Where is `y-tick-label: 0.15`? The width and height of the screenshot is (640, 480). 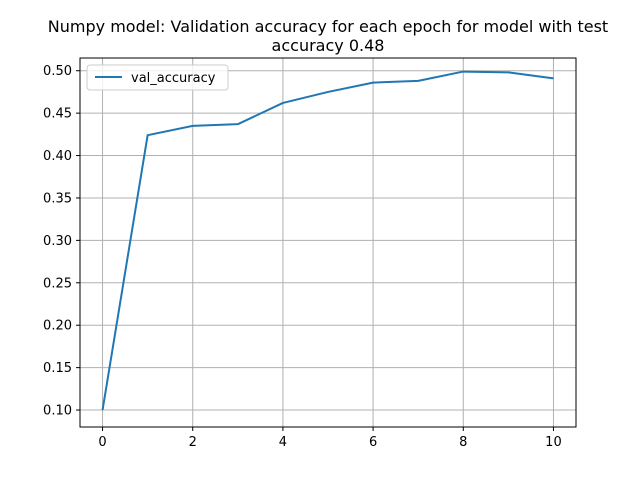 y-tick-label: 0.15 is located at coordinates (57, 368).